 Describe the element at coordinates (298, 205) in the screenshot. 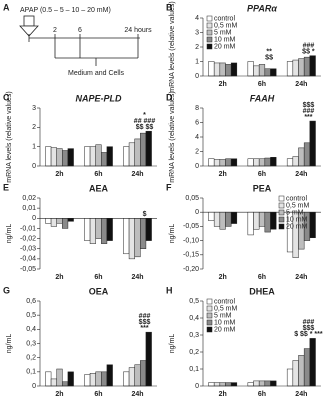

I see `legend-label: 0,5 mM` at that location.